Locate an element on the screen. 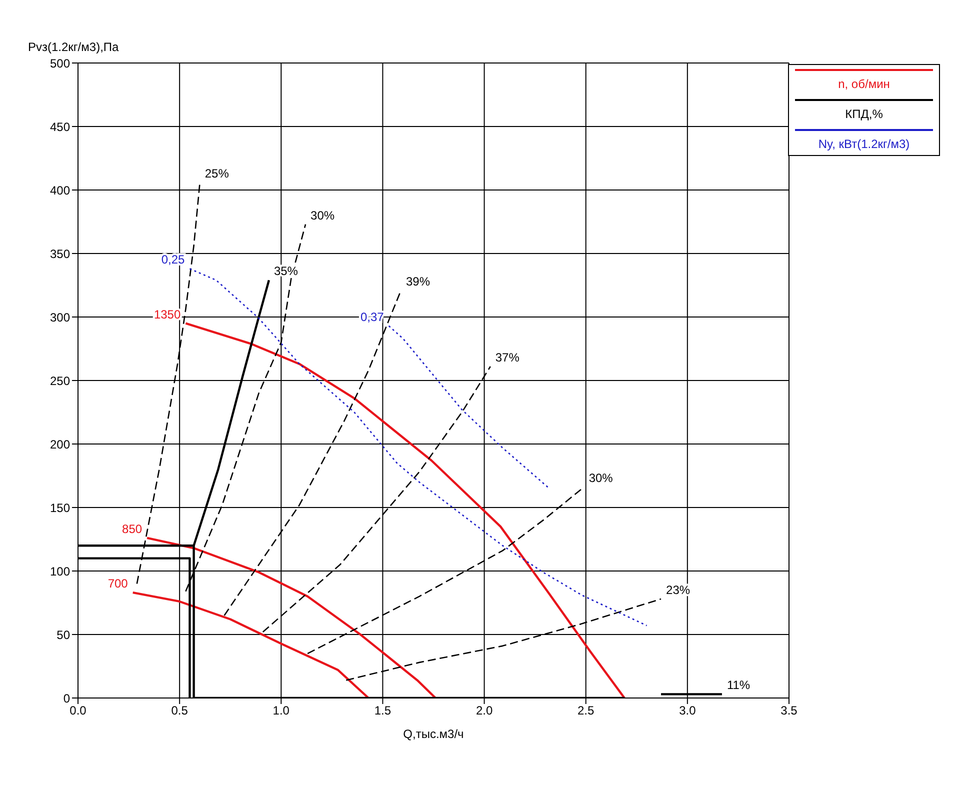  x-tick-label: 2.0 is located at coordinates (484, 711).